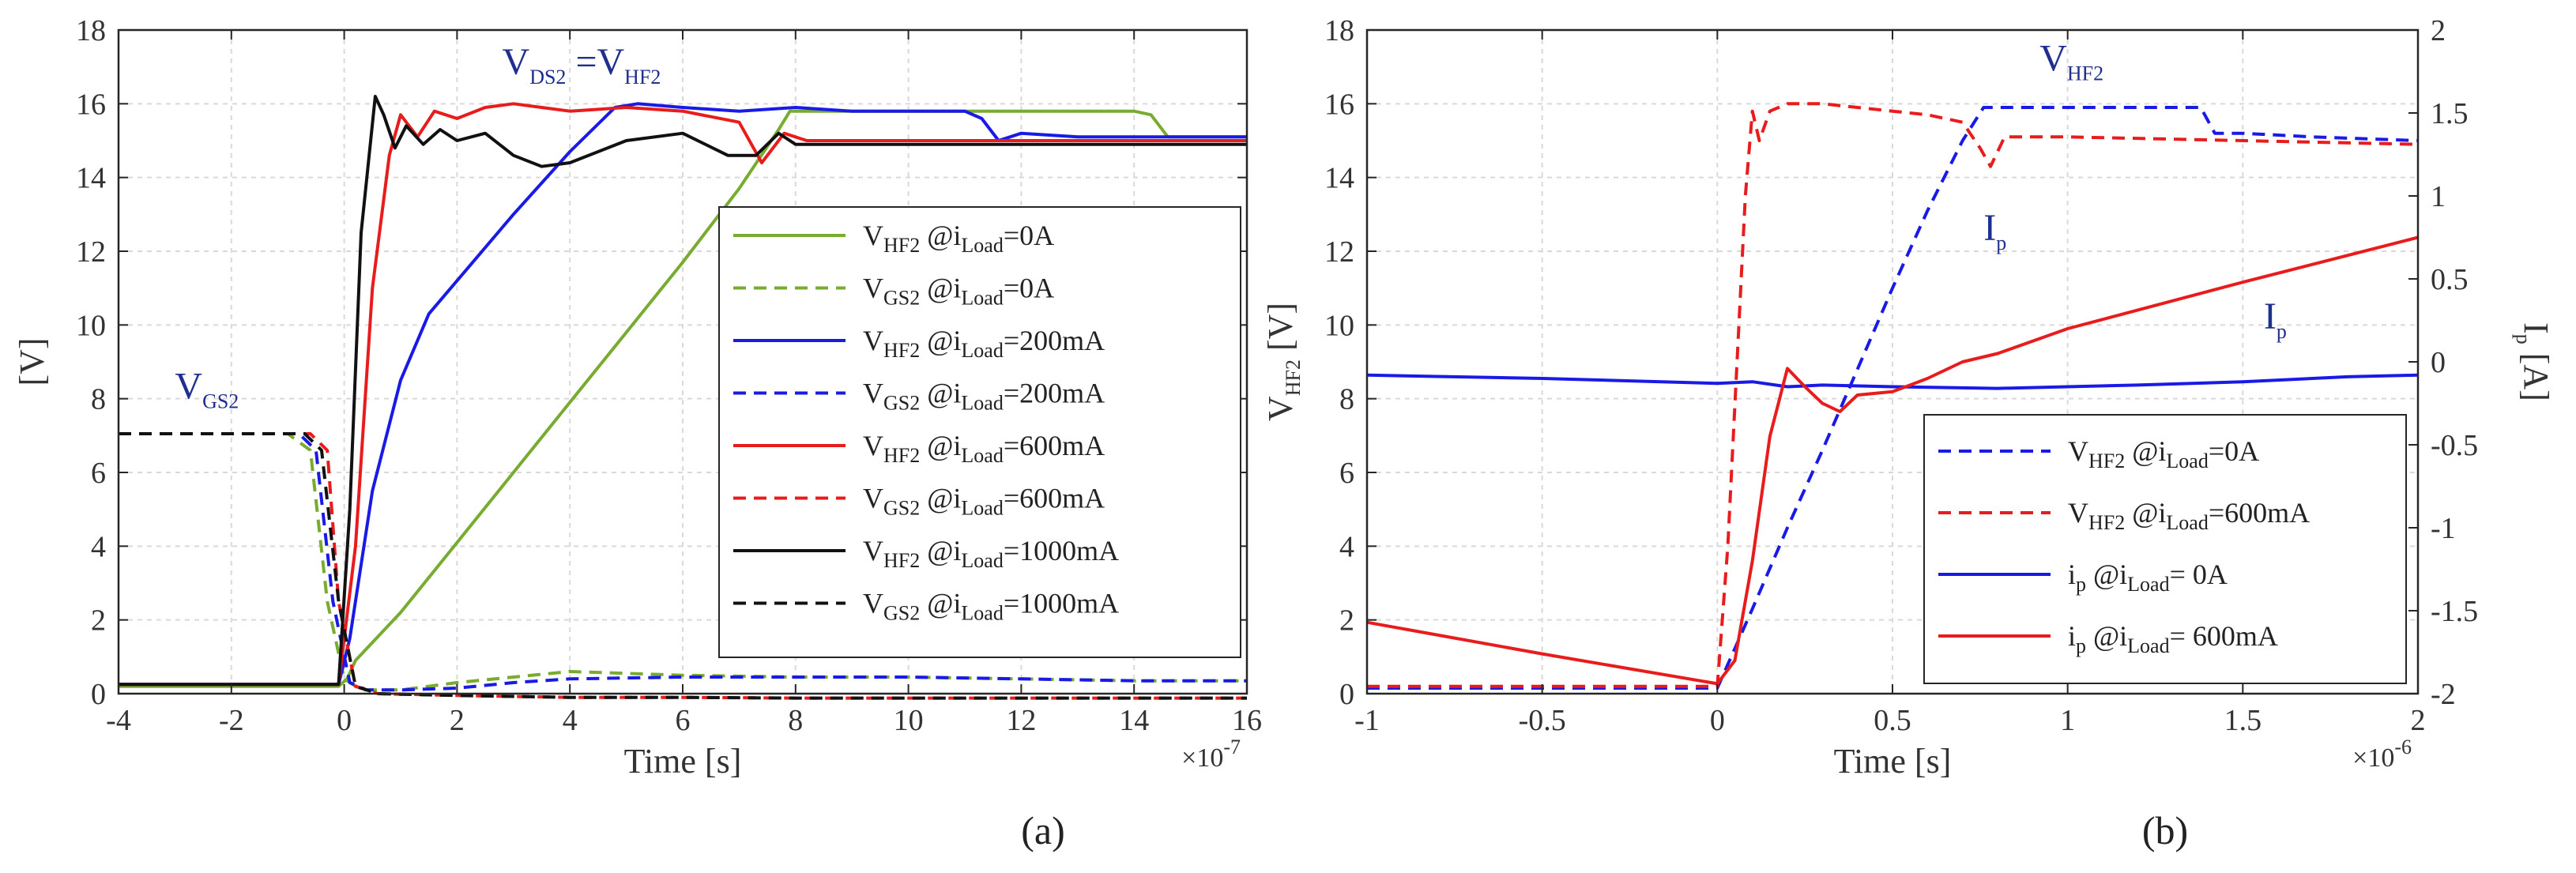 This screenshot has height=873, width=2576. Describe the element at coordinates (2443, 528) in the screenshot. I see `y2-tick-label: -1` at that location.